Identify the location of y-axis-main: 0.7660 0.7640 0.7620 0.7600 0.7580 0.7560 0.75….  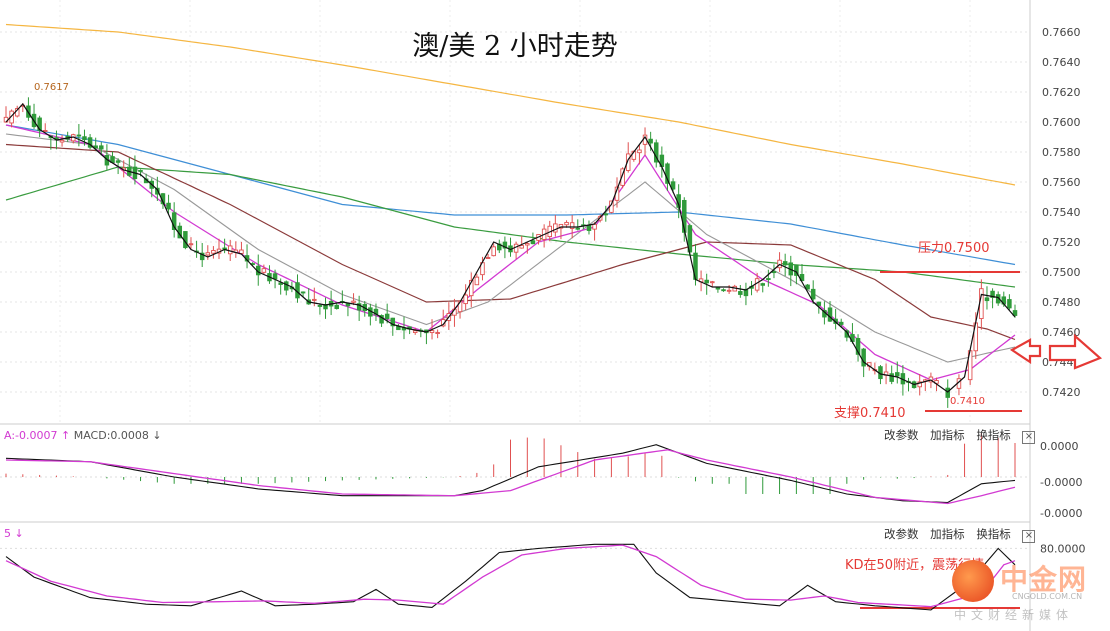
(1061, 212).